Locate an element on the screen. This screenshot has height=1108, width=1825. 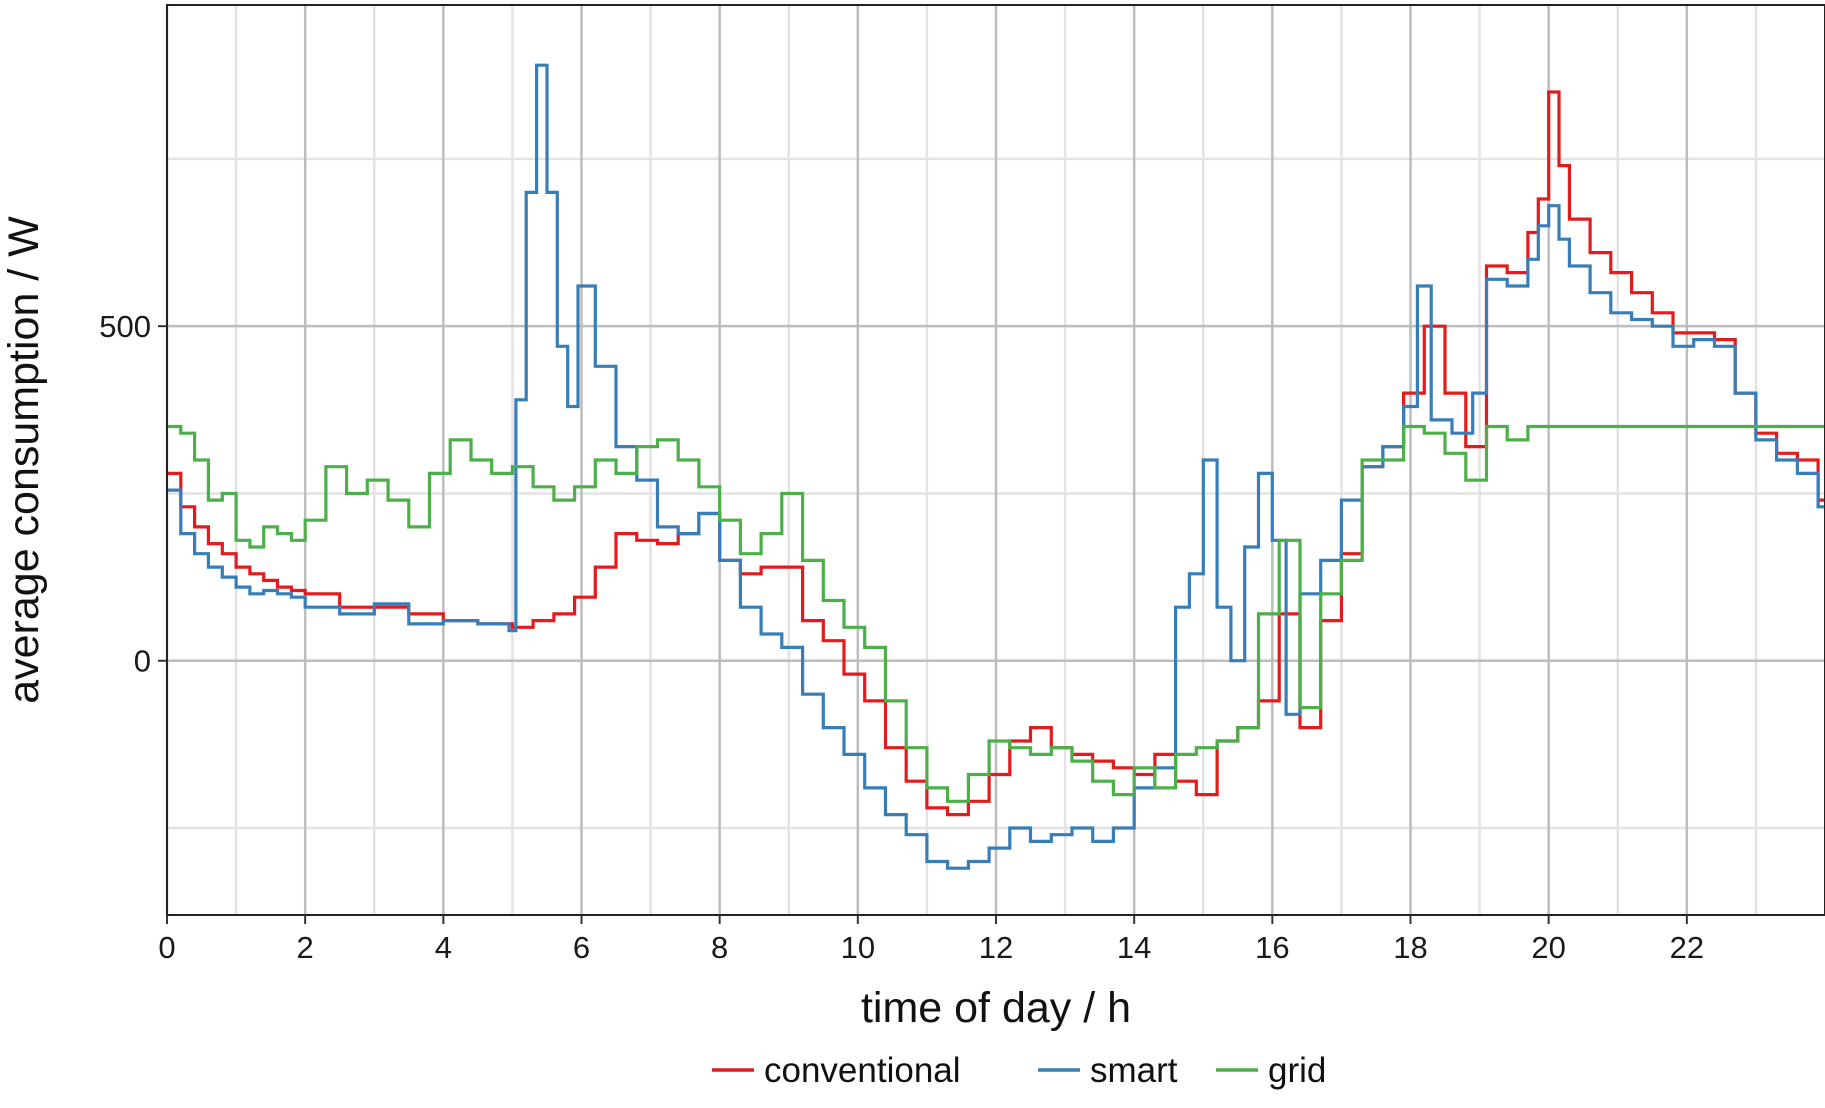
y-tick-label: 500 is located at coordinates (125, 326).